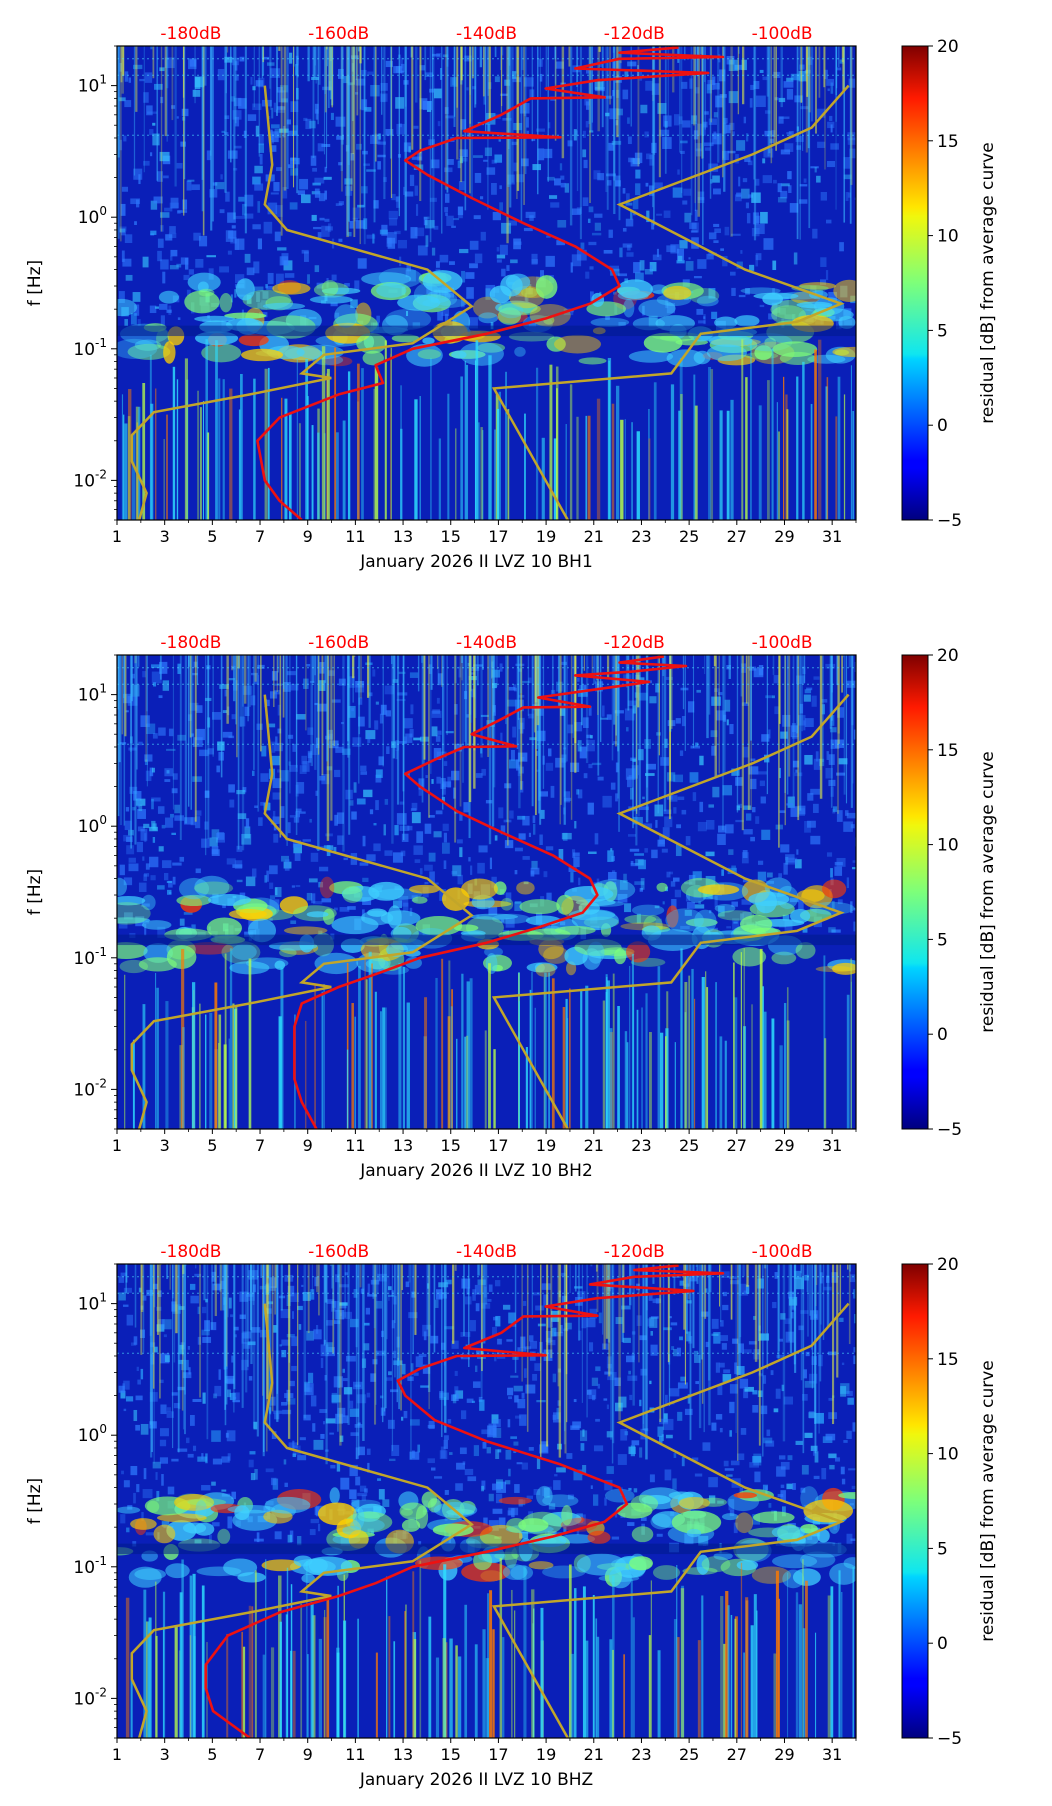 The height and width of the screenshot is (1806, 1052). What do you see at coordinates (498, 1145) in the screenshot?
I see `x-tick-label: 17` at bounding box center [498, 1145].